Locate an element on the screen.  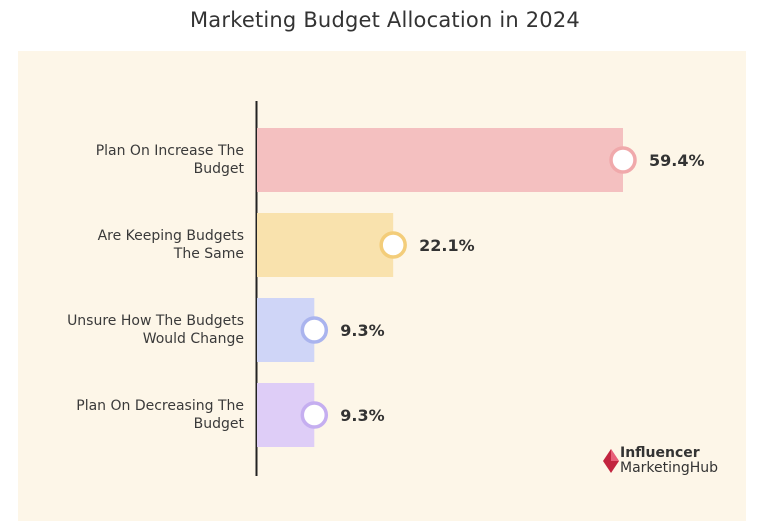
category-label-2: Are Keeping Budgets The Same is located at coordinates (129, 245).